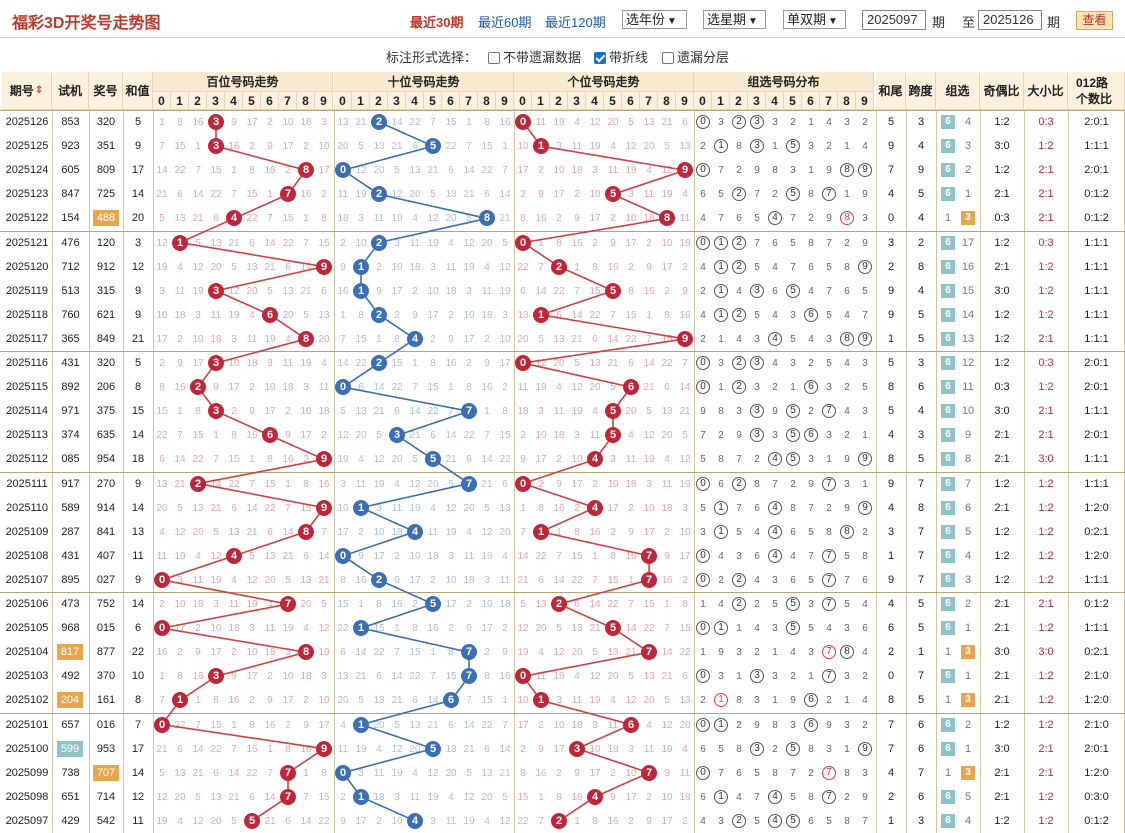 Image resolution: width=1125 pixels, height=833 pixels. I want to click on group-missing: 12, so click(968, 363).